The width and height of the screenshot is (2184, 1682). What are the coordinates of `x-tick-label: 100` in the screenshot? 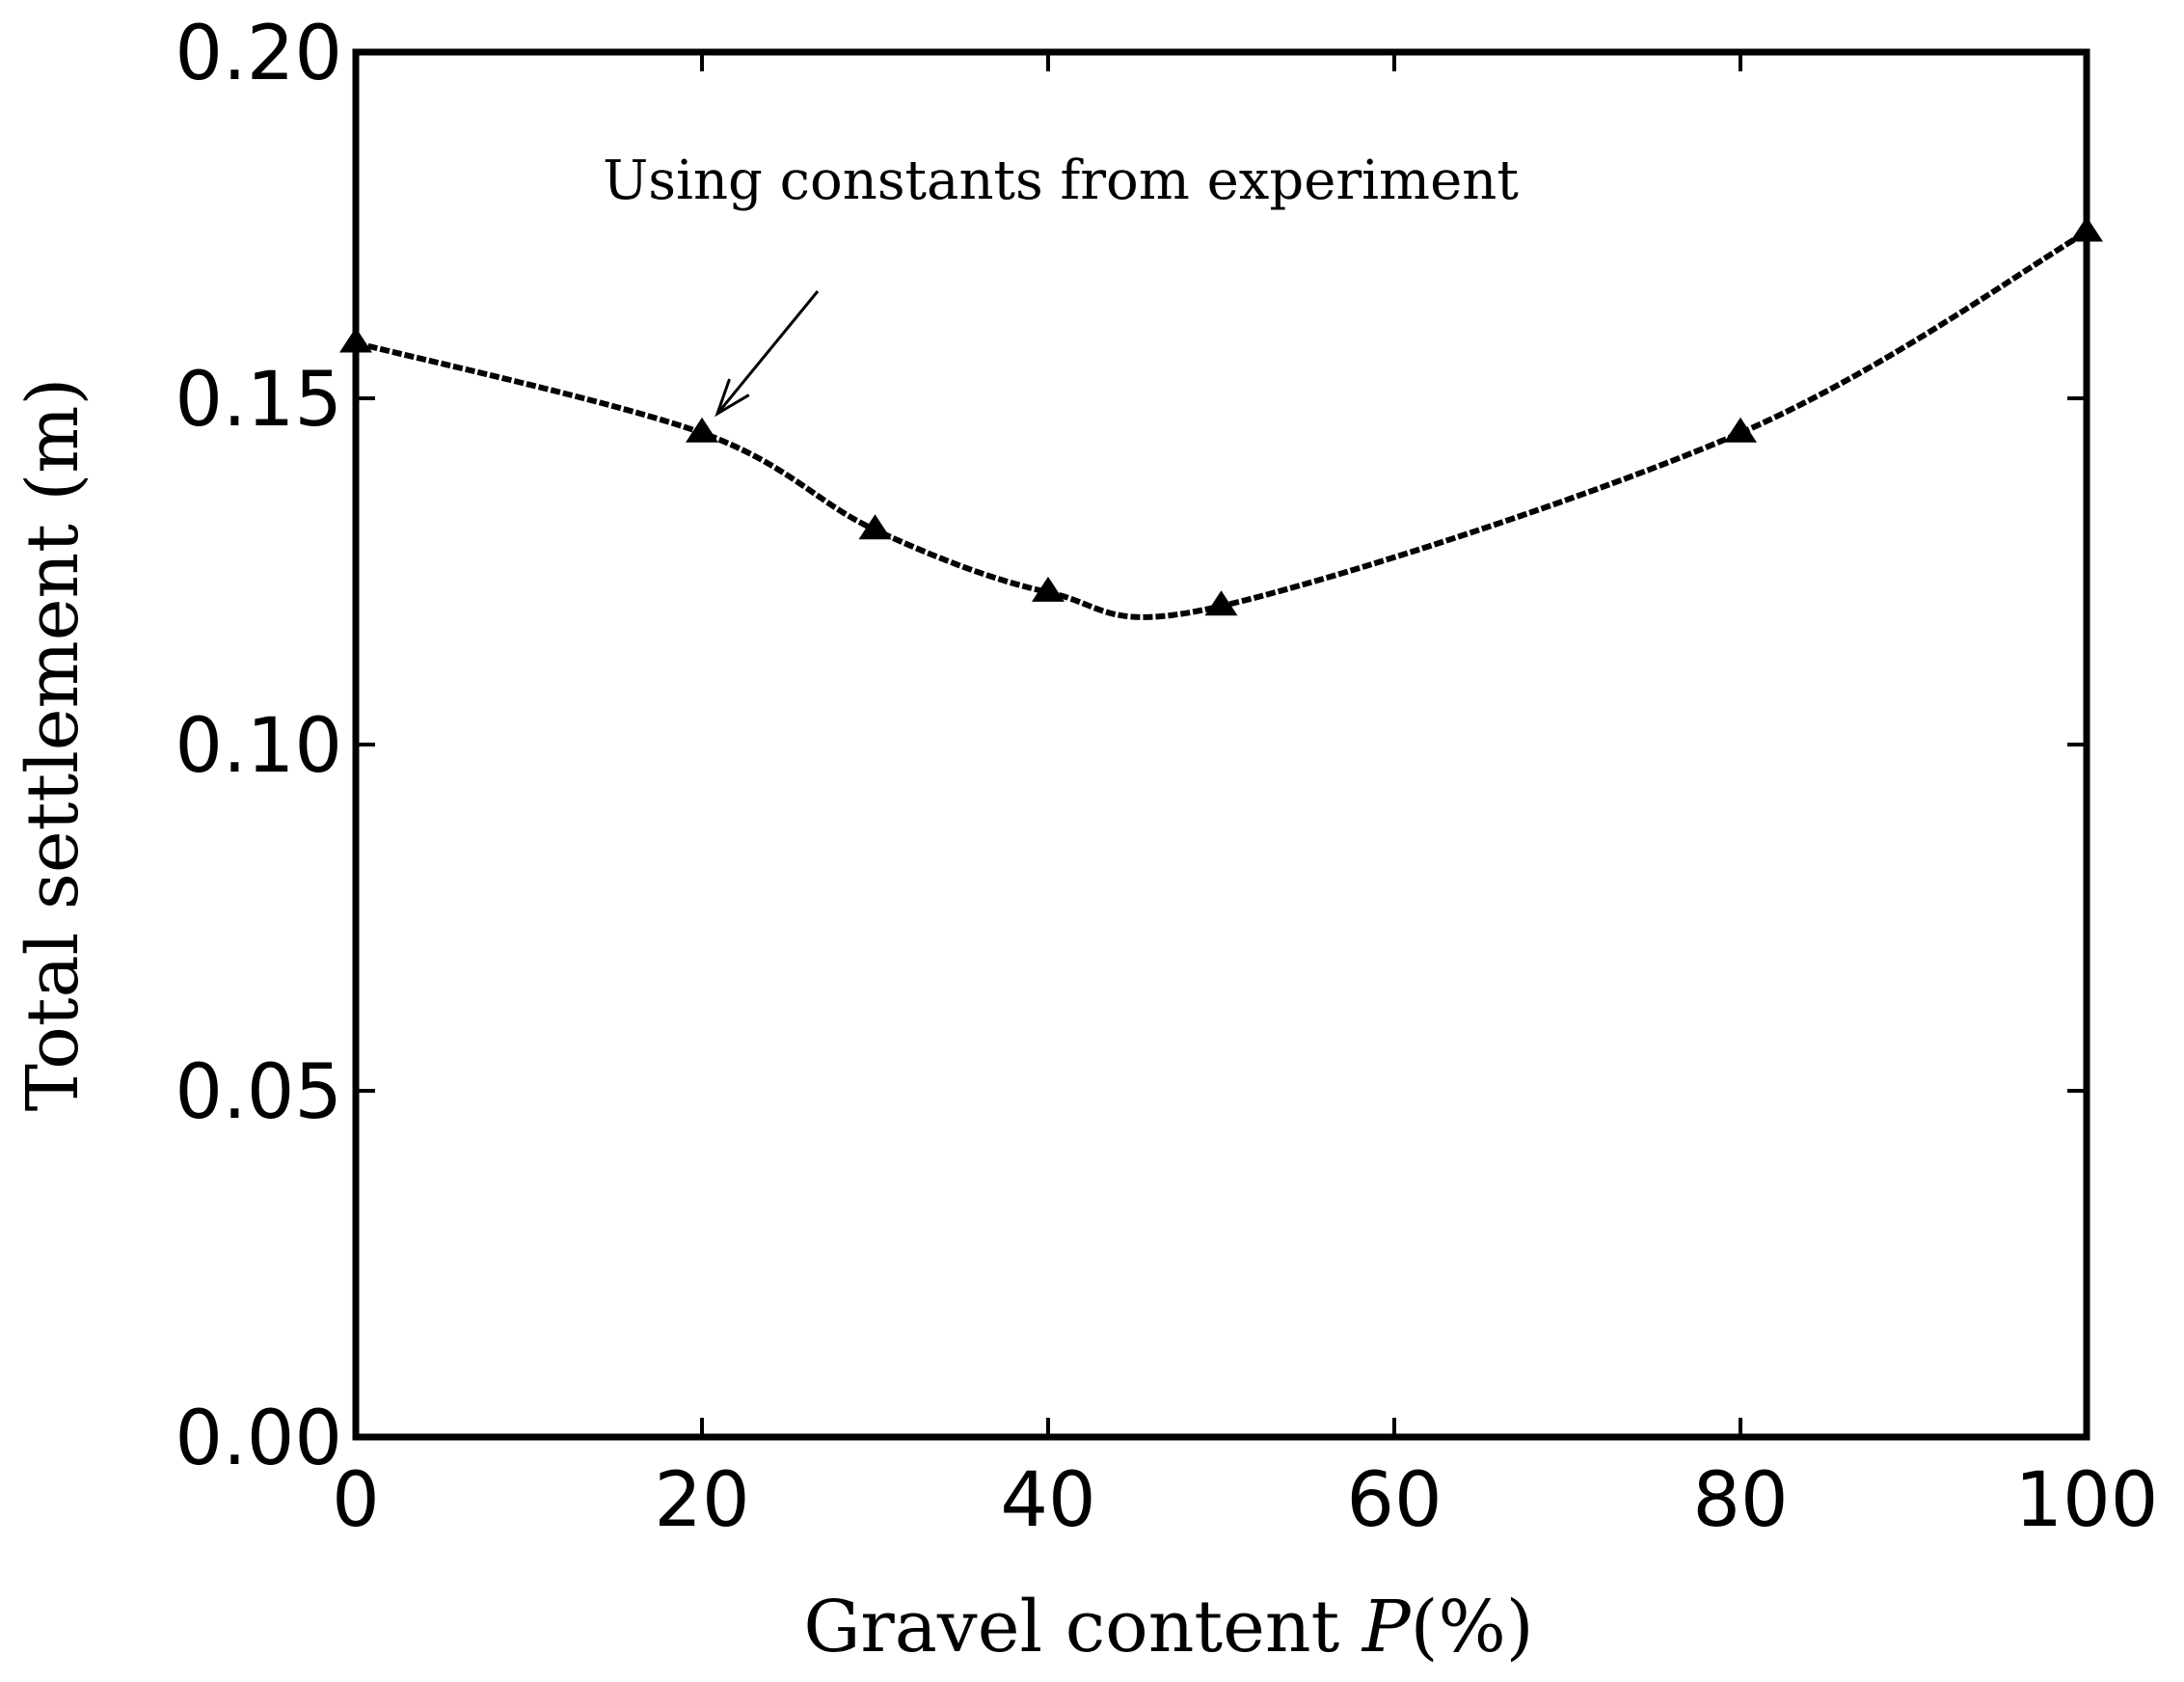 It's located at (2087, 1500).